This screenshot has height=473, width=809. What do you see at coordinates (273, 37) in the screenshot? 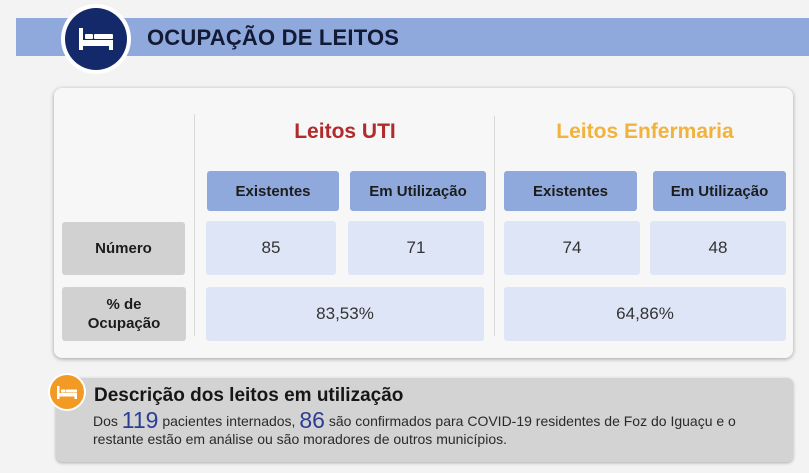
I see `page-title: OCUPAÇÃO DE LEITOS` at bounding box center [273, 37].